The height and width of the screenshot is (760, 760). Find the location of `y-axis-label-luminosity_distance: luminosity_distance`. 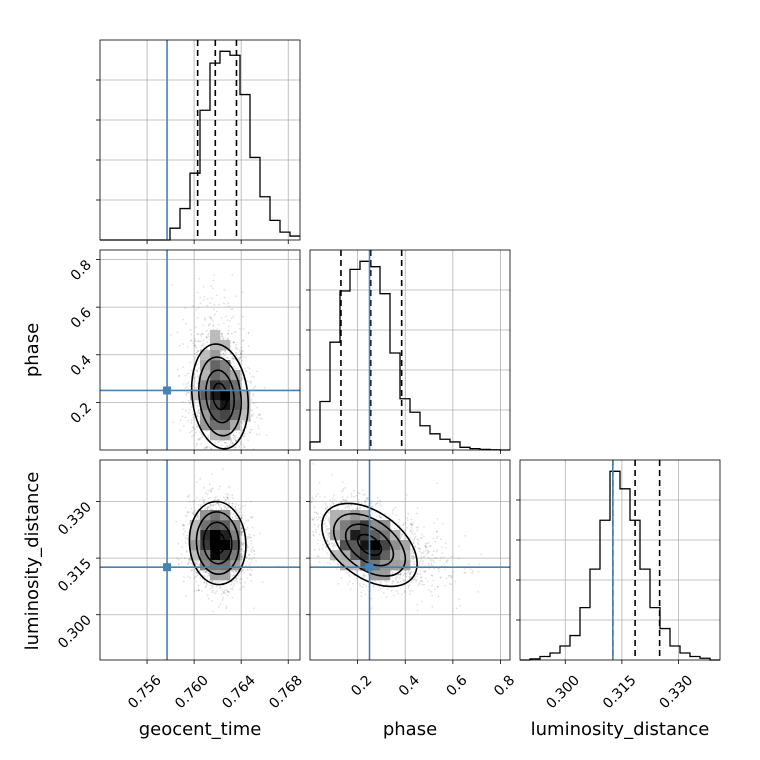

y-axis-label-luminosity_distance: luminosity_distance is located at coordinates (32, 561).